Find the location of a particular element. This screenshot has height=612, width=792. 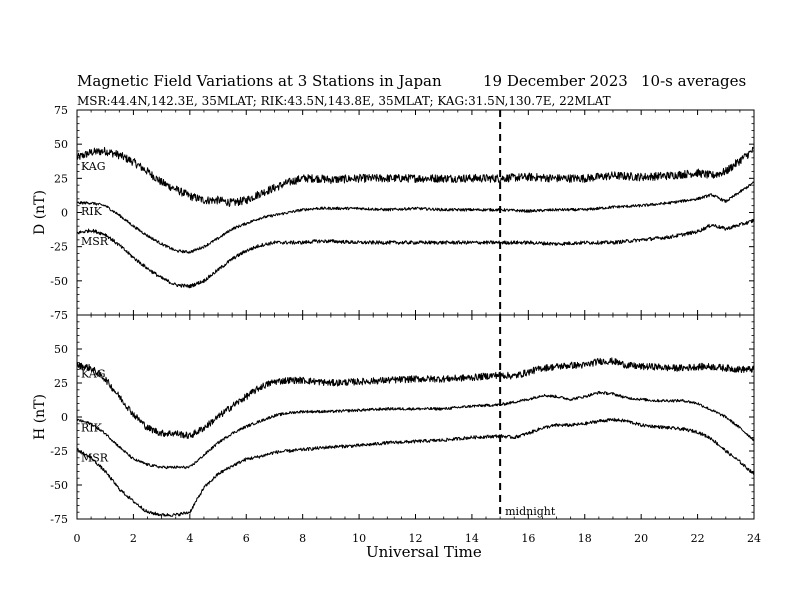

bottom-y-axis-label: H (nT) is located at coordinates (40, 417).